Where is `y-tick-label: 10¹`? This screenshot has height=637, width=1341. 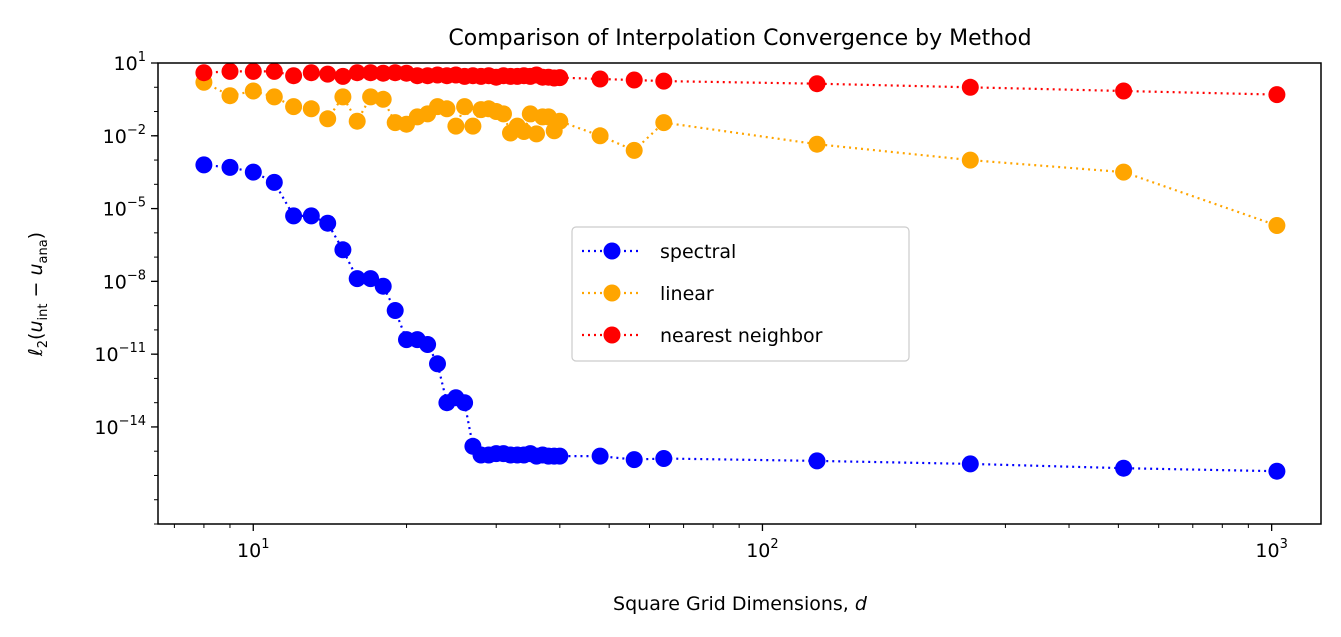
y-tick-label: 10¹ is located at coordinates (130, 62).